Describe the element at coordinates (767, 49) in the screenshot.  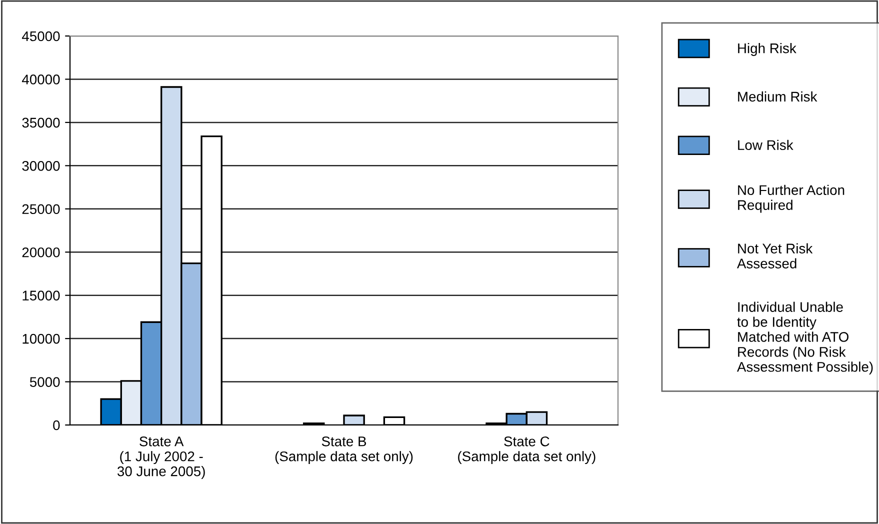
I see `legend-label: High Risk` at that location.